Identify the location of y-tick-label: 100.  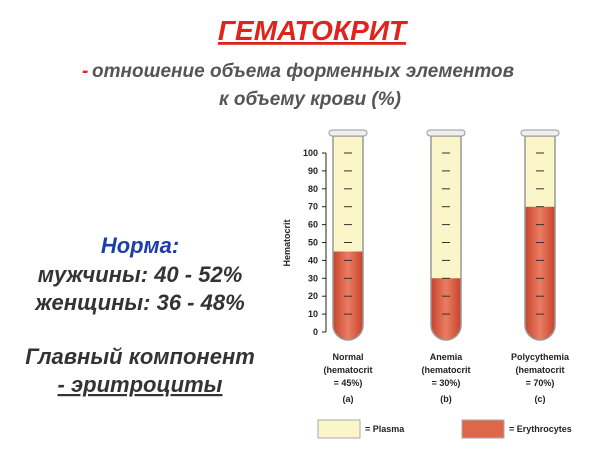
(310, 153).